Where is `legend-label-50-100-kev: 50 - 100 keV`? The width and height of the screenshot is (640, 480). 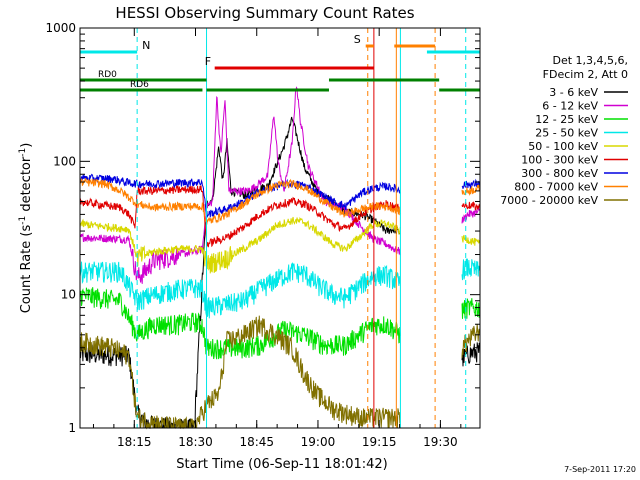
legend-label-50-100-kev: 50 - 100 keV is located at coordinates (563, 146).